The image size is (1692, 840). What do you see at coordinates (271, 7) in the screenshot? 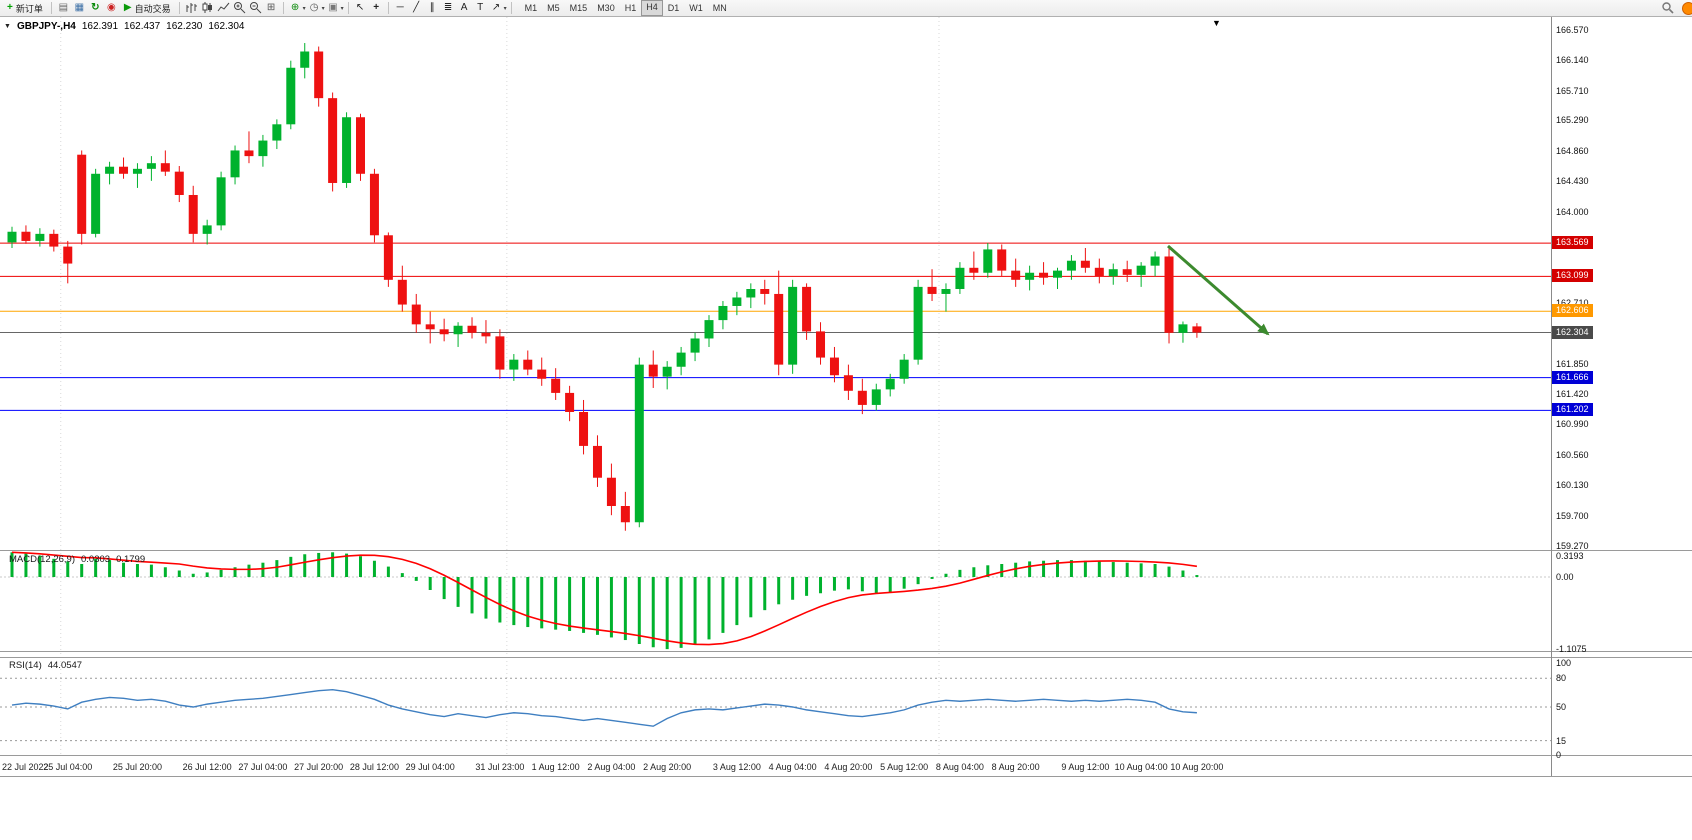
I see `tile-windows-icon: ⊞` at bounding box center [271, 7].